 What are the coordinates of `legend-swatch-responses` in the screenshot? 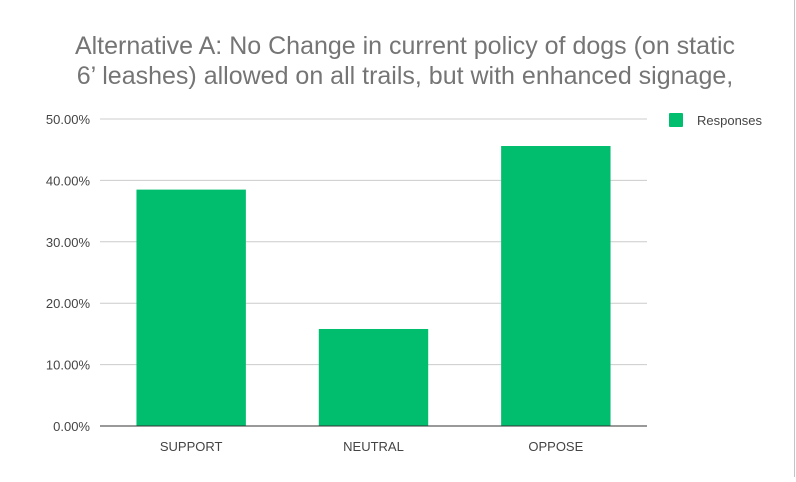 It's located at (676, 120).